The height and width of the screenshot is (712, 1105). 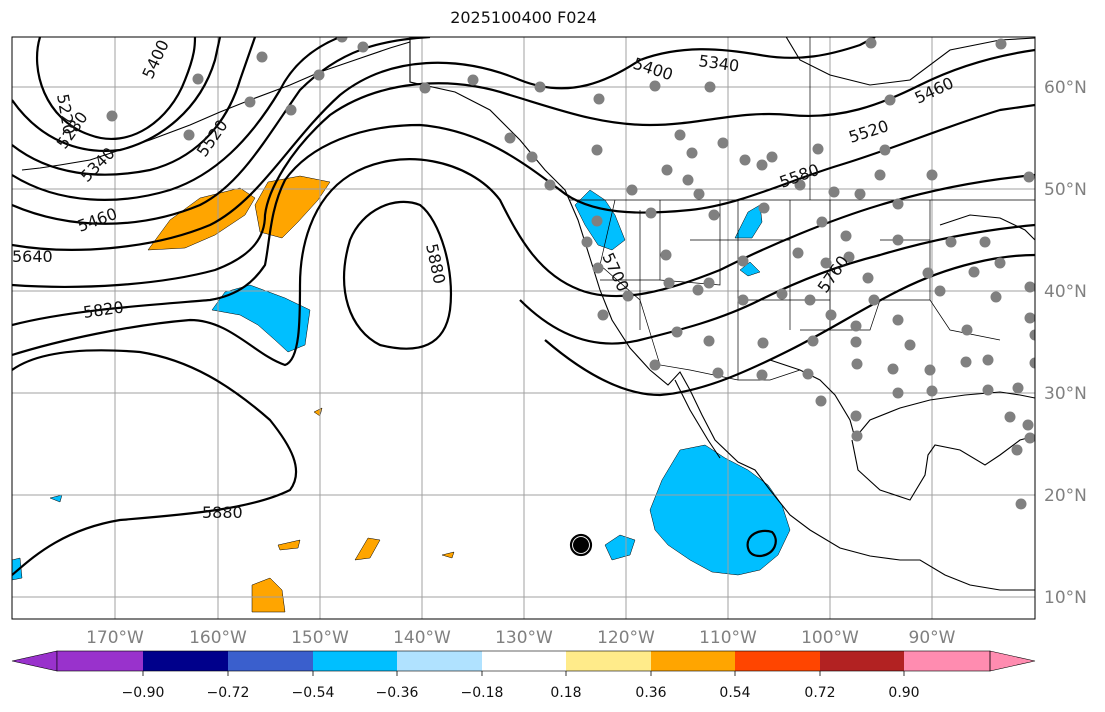 What do you see at coordinates (830, 638) in the screenshot?
I see `lon-tick-label: 100°W` at bounding box center [830, 638].